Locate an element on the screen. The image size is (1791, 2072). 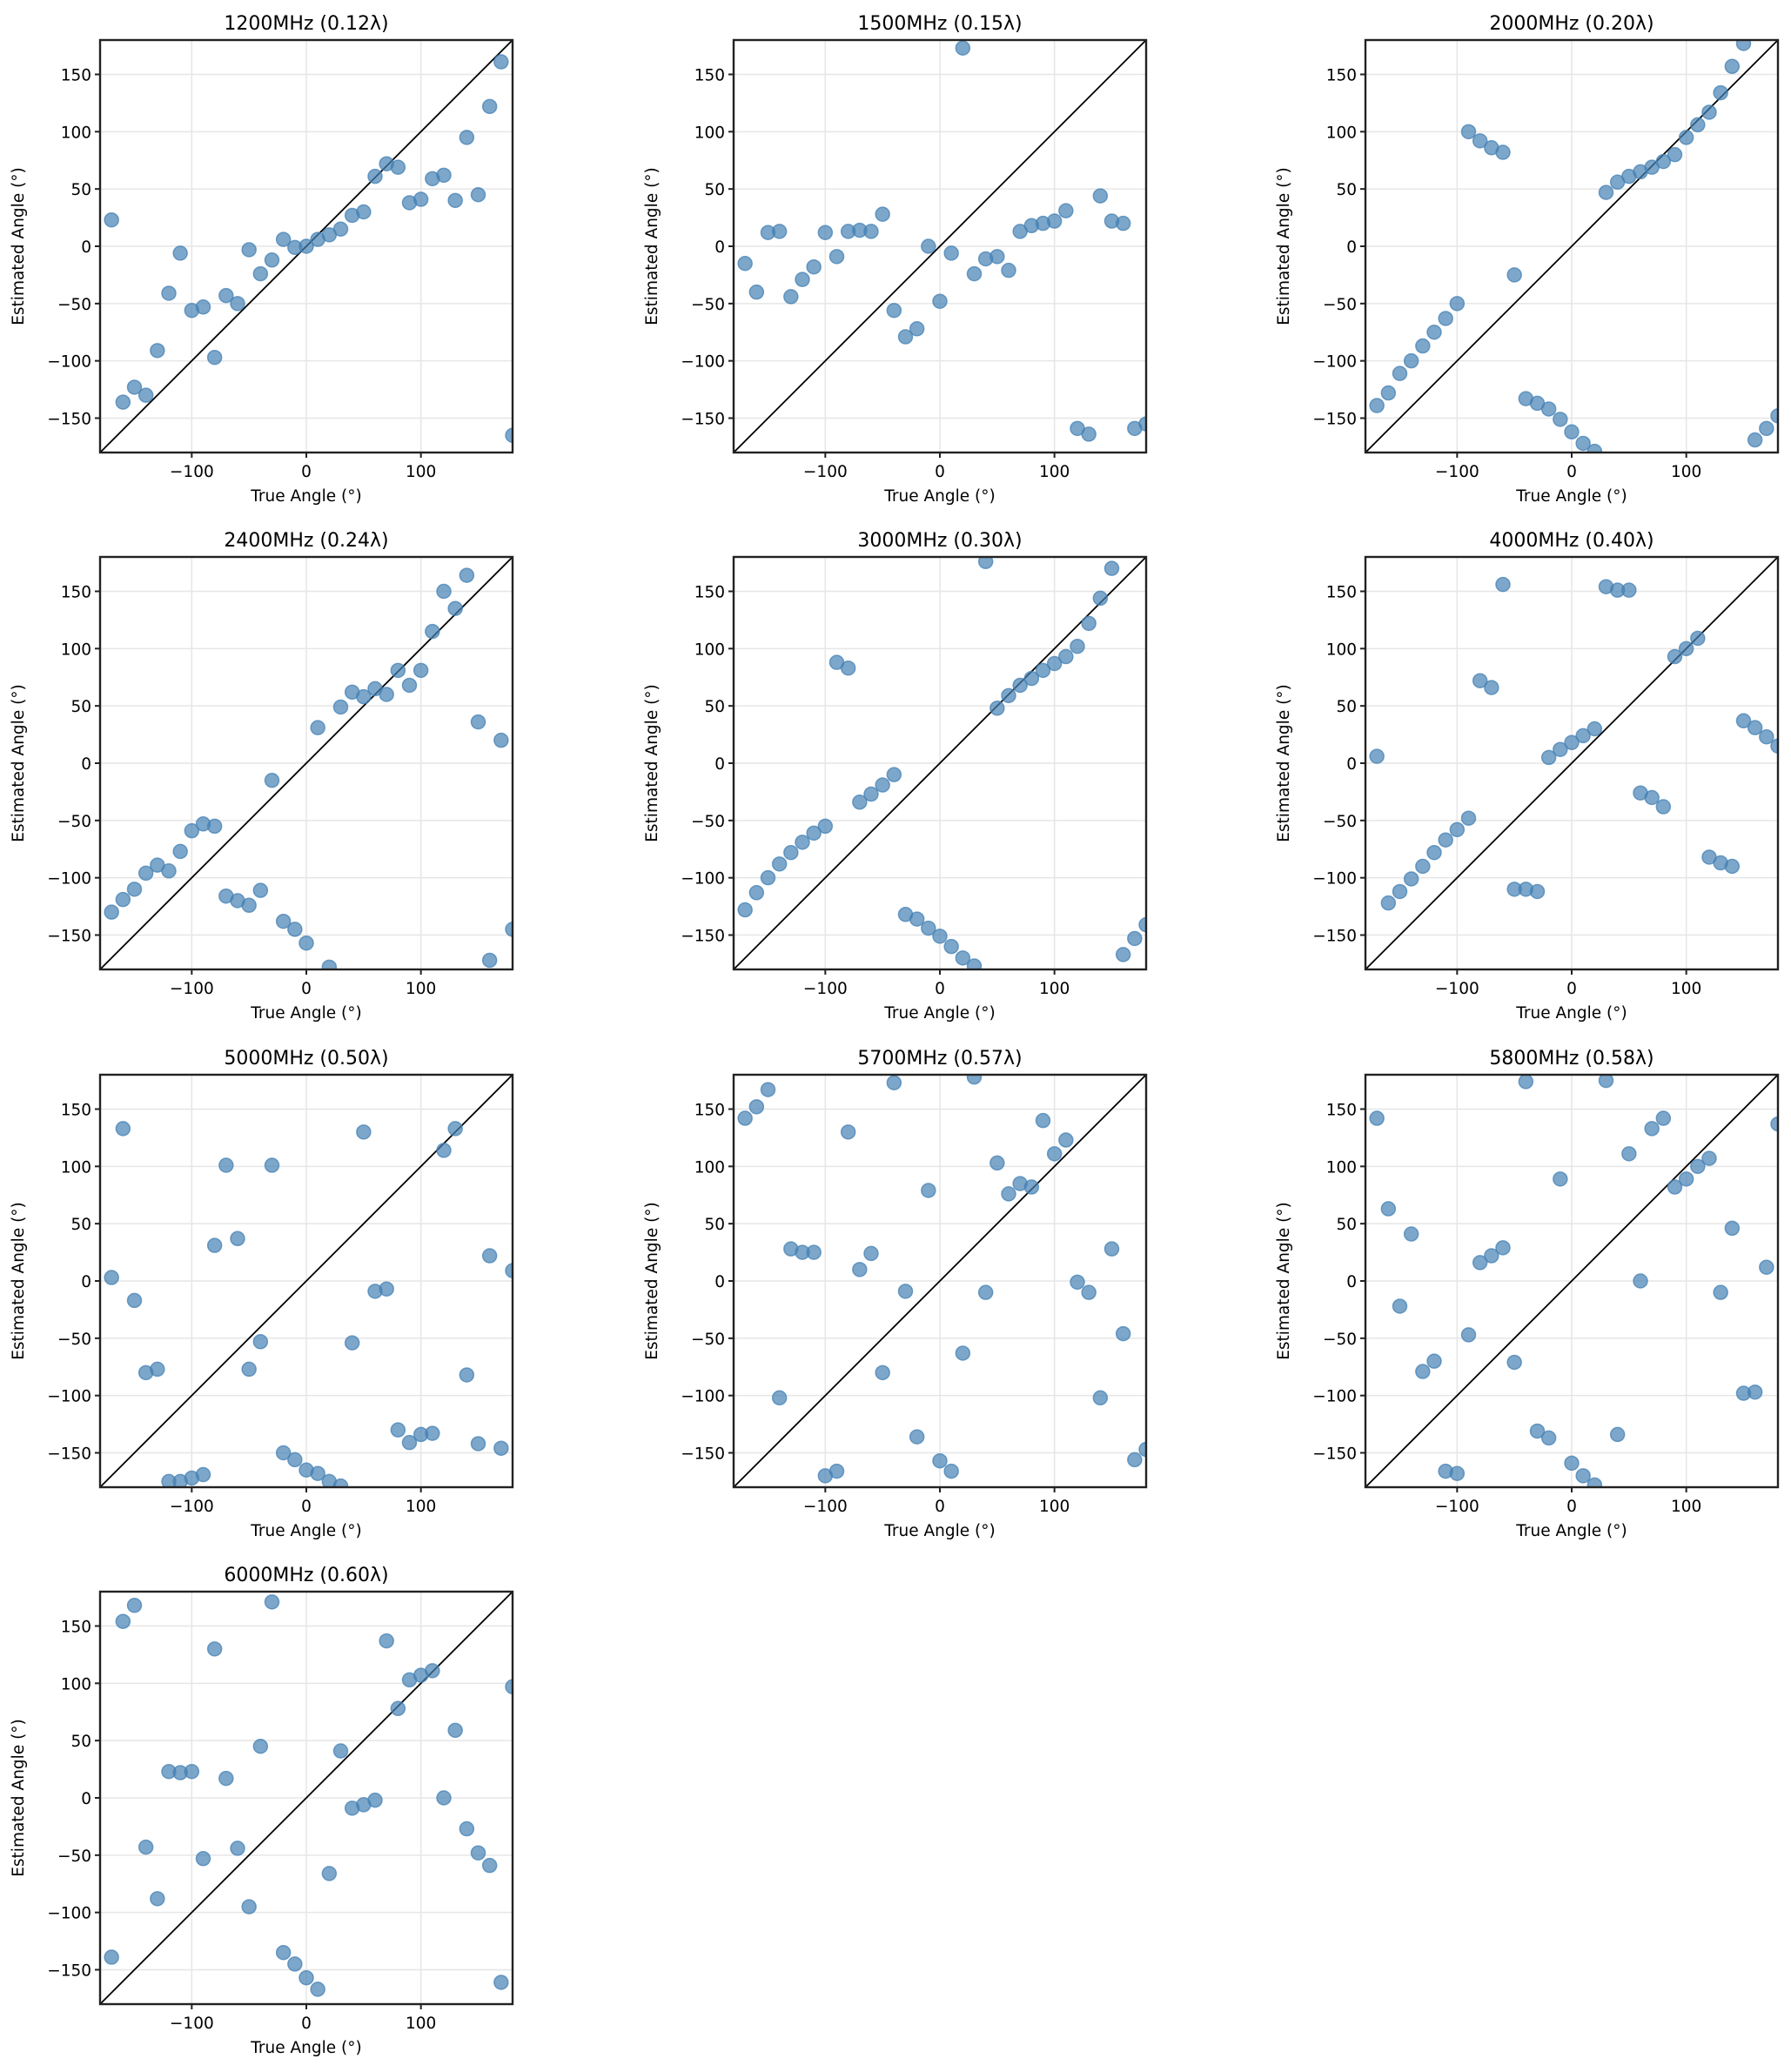
subplot-title: 2000MHz (0.20λ) is located at coordinates (1571, 24).